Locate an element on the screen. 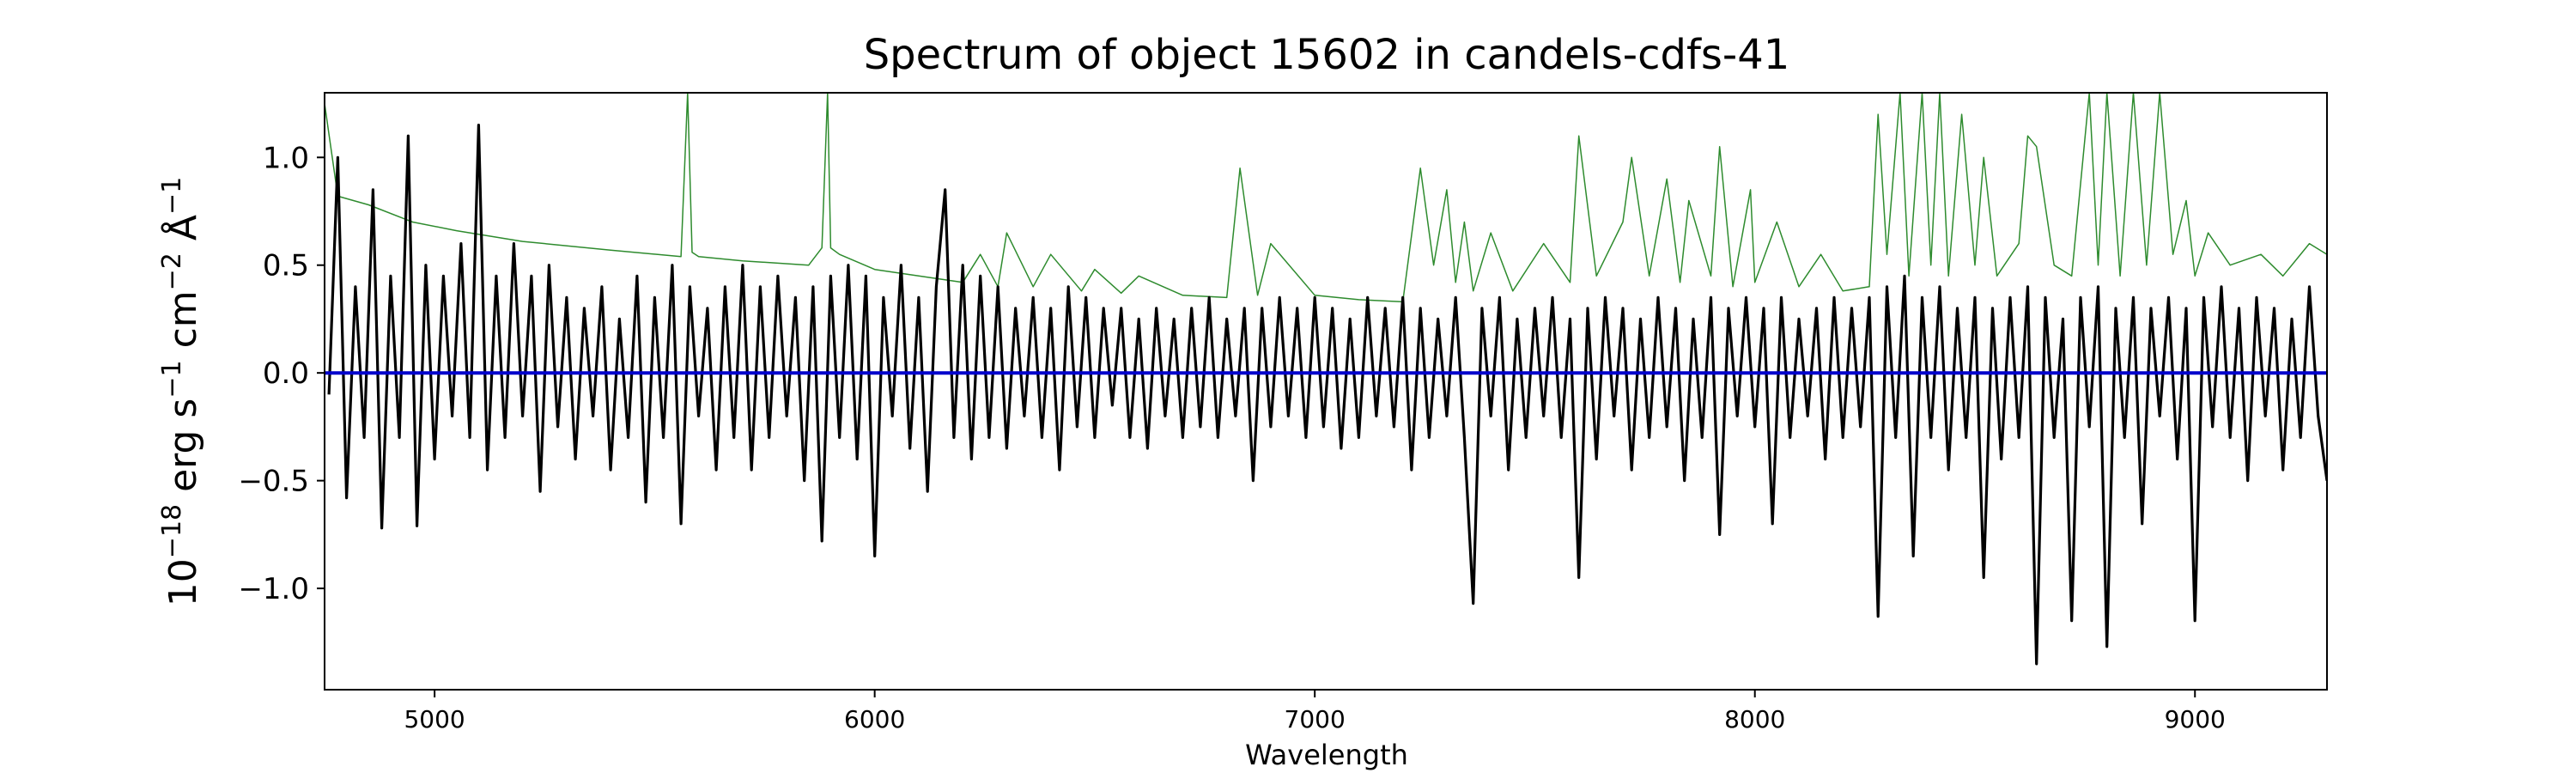  y-axis-label: 10−18 erg s−1 cm−2 Å−1 is located at coordinates (181, 391).